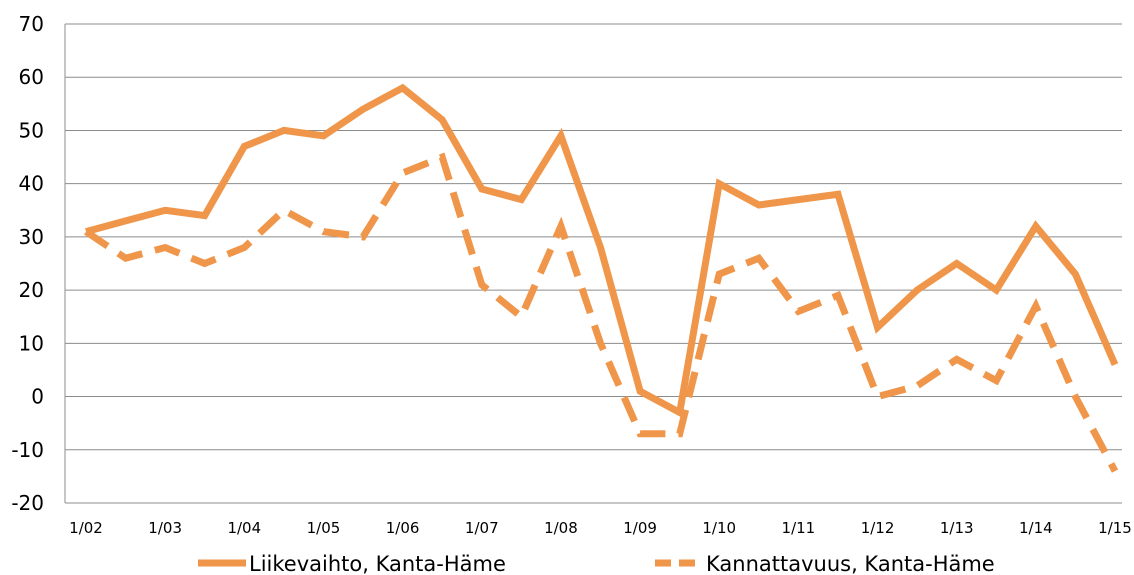 This screenshot has width=1134, height=575. Describe the element at coordinates (561, 528) in the screenshot. I see `x-tick-label: 1/08` at that location.